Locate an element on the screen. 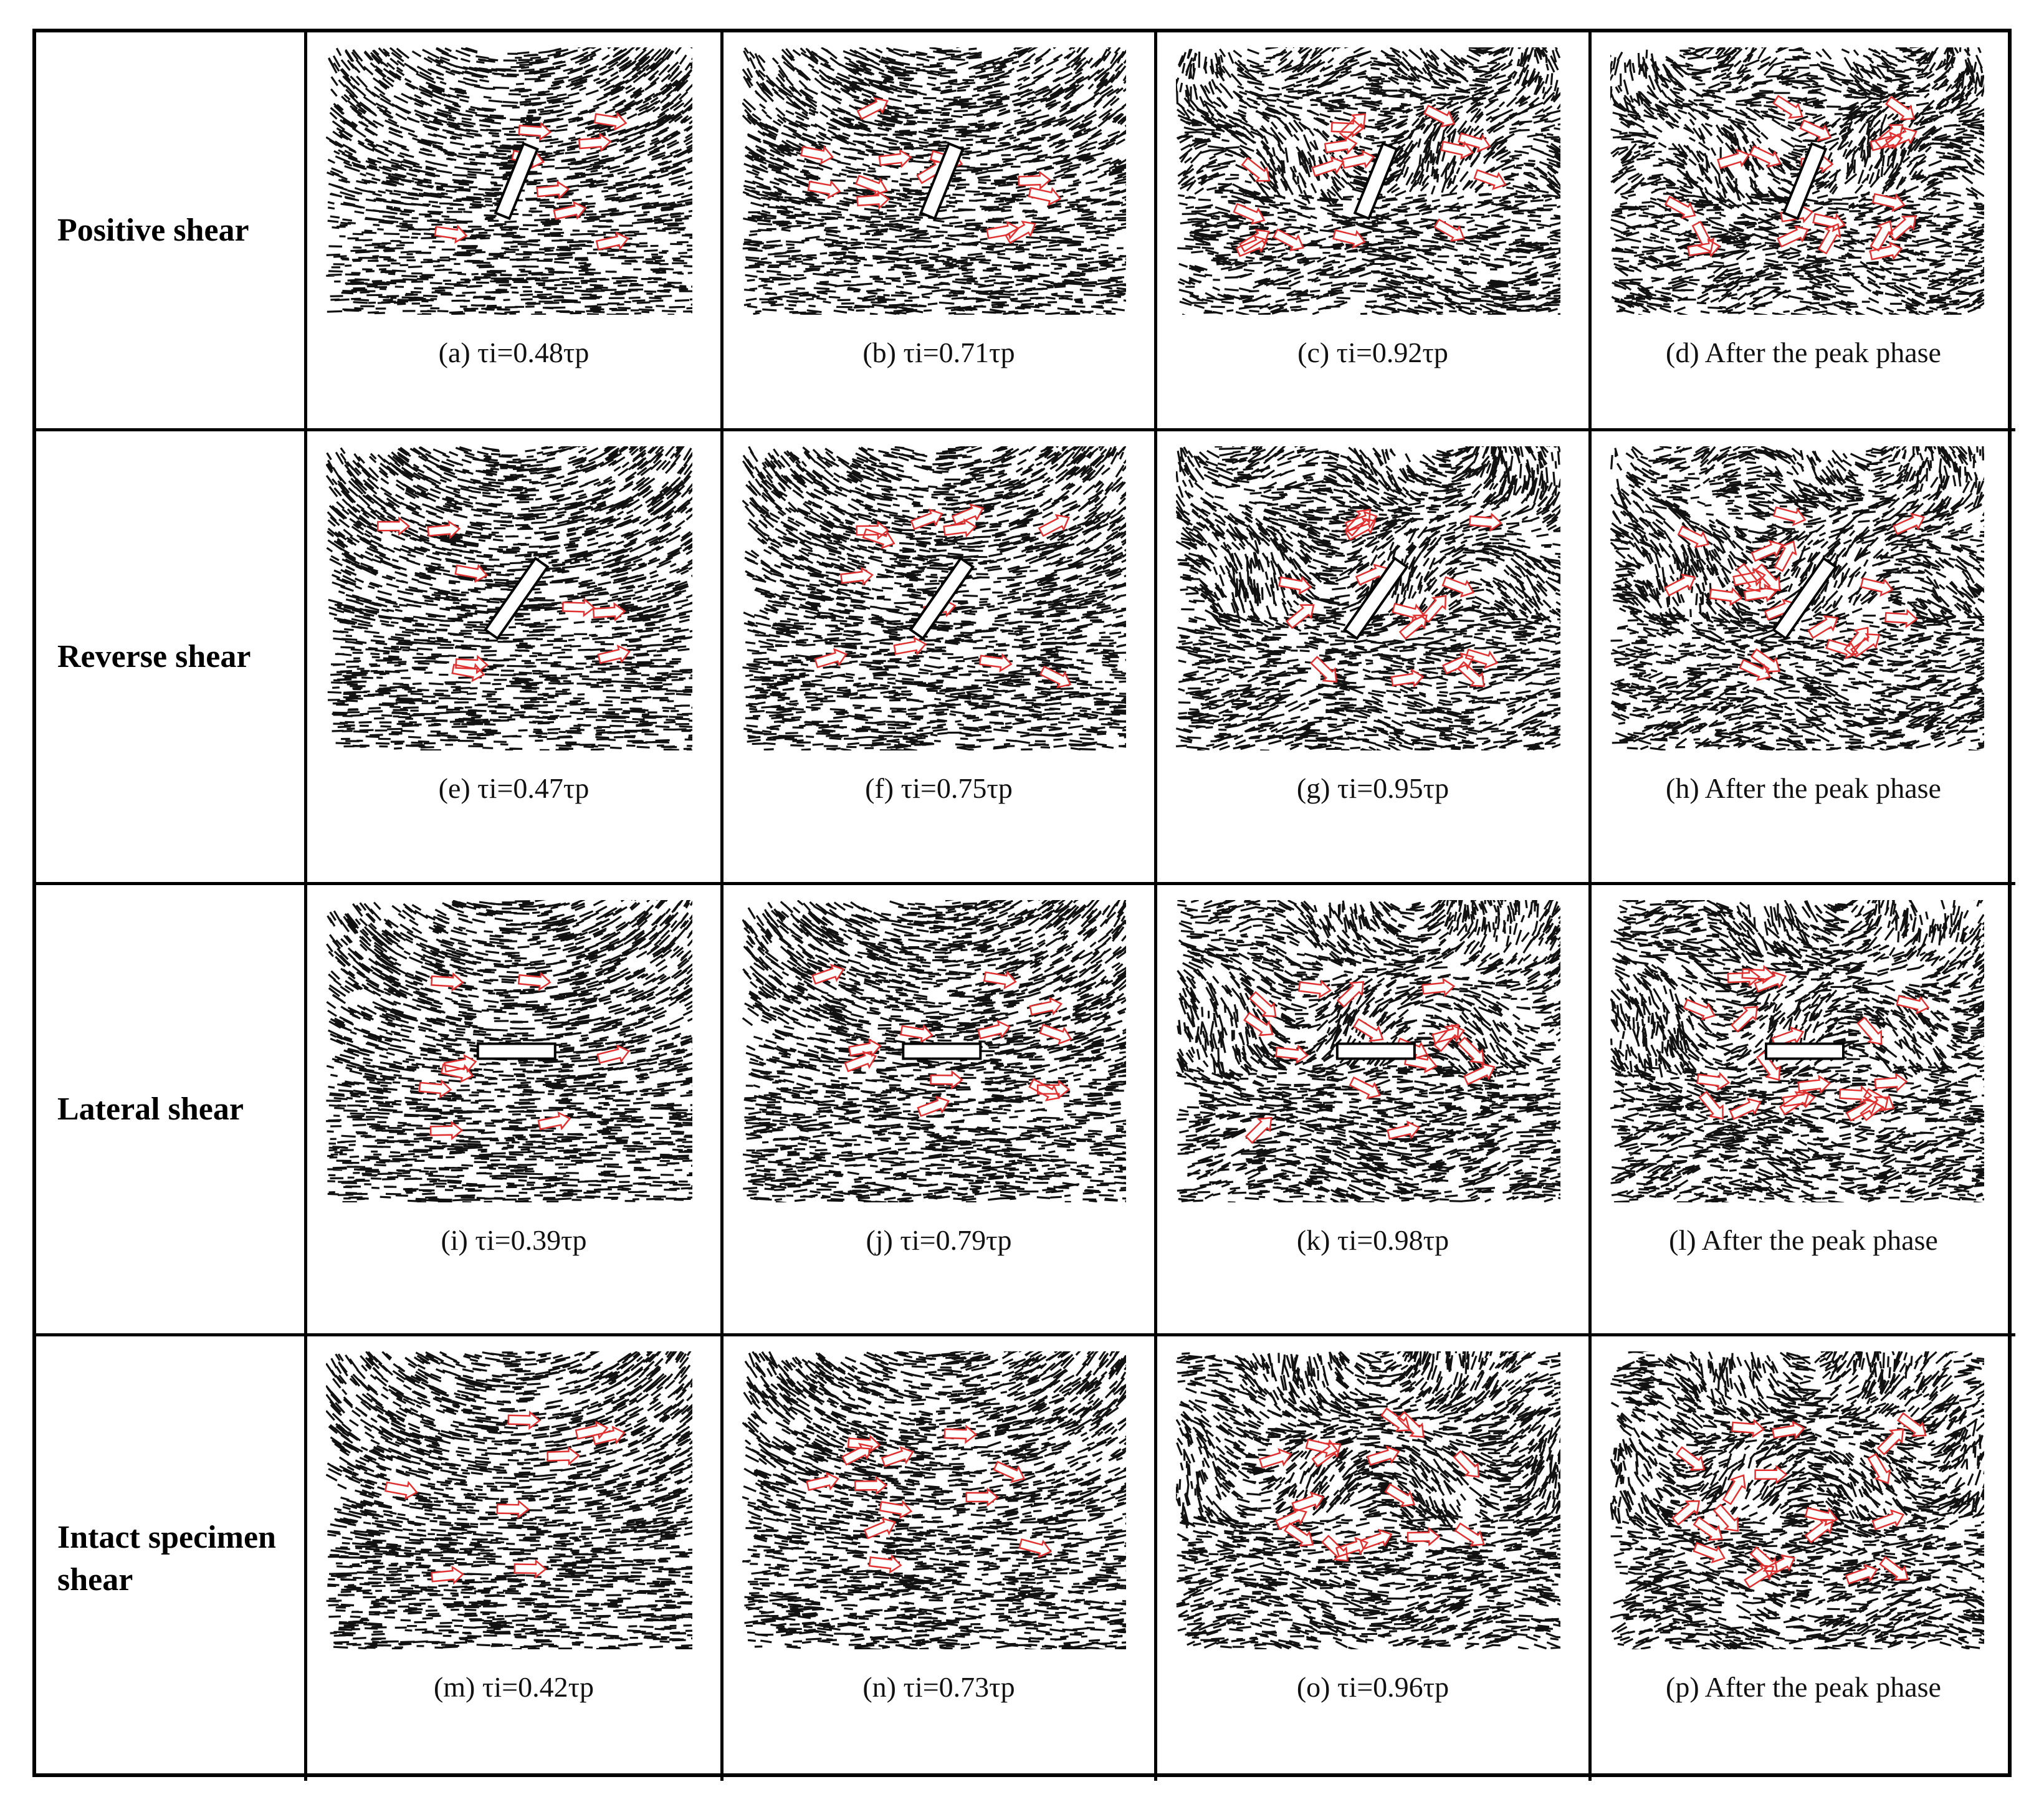  row-label-text: Positive shear is located at coordinates (153, 230).